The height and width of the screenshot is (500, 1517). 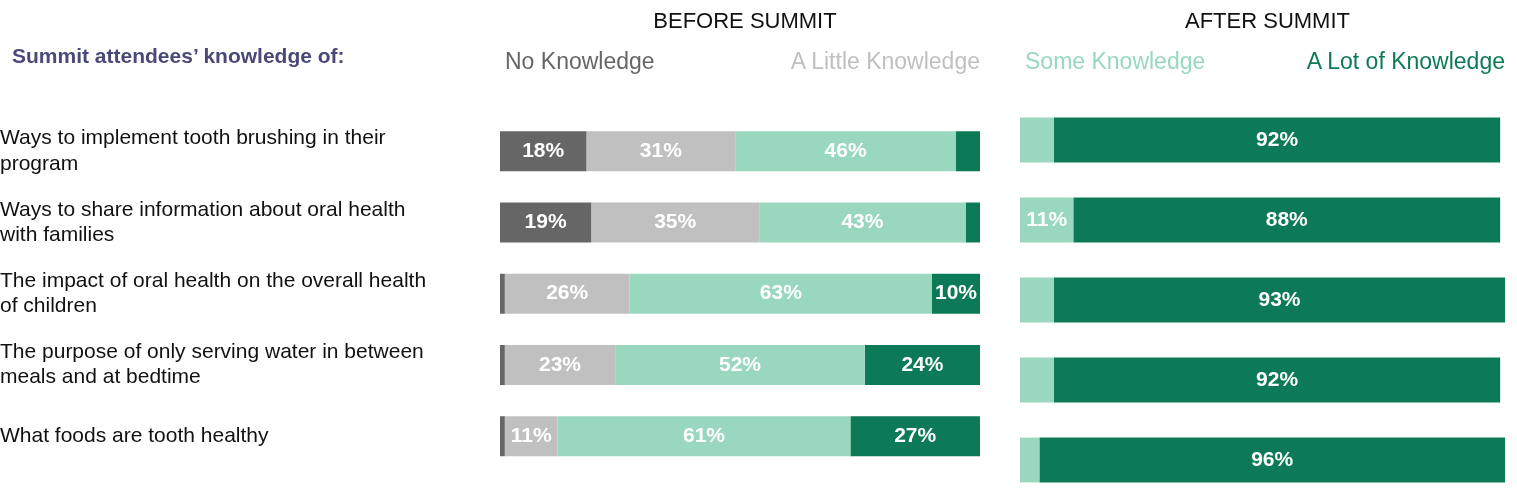 I want to click on data-label: 23%, so click(x=560, y=363).